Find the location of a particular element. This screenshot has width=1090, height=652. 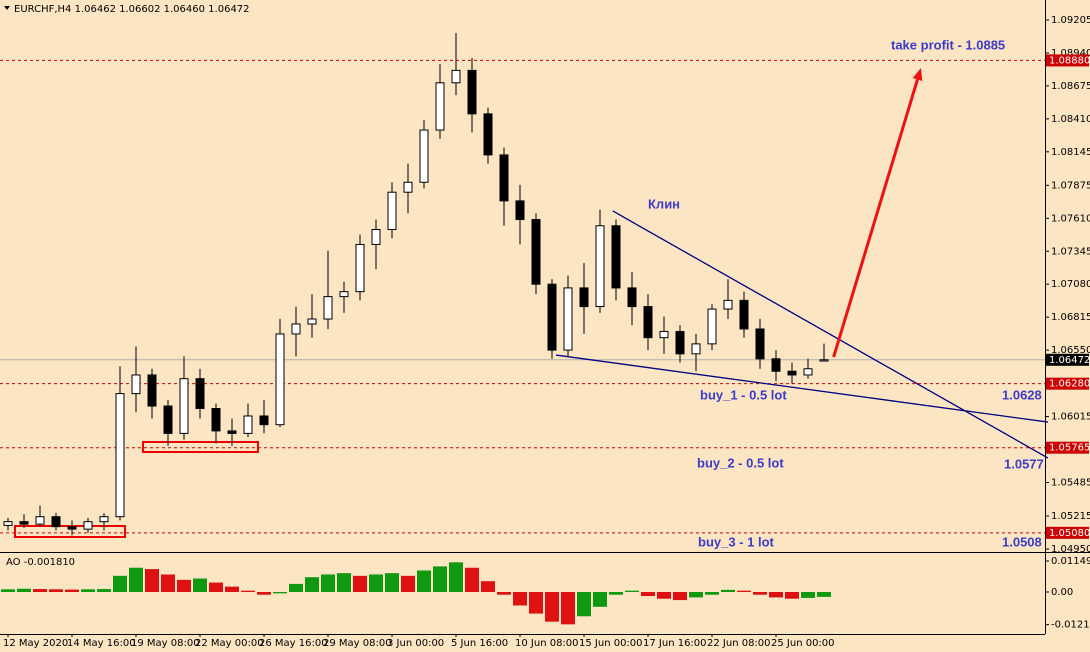

y-tick-label: 1.07610 is located at coordinates (1070, 218).